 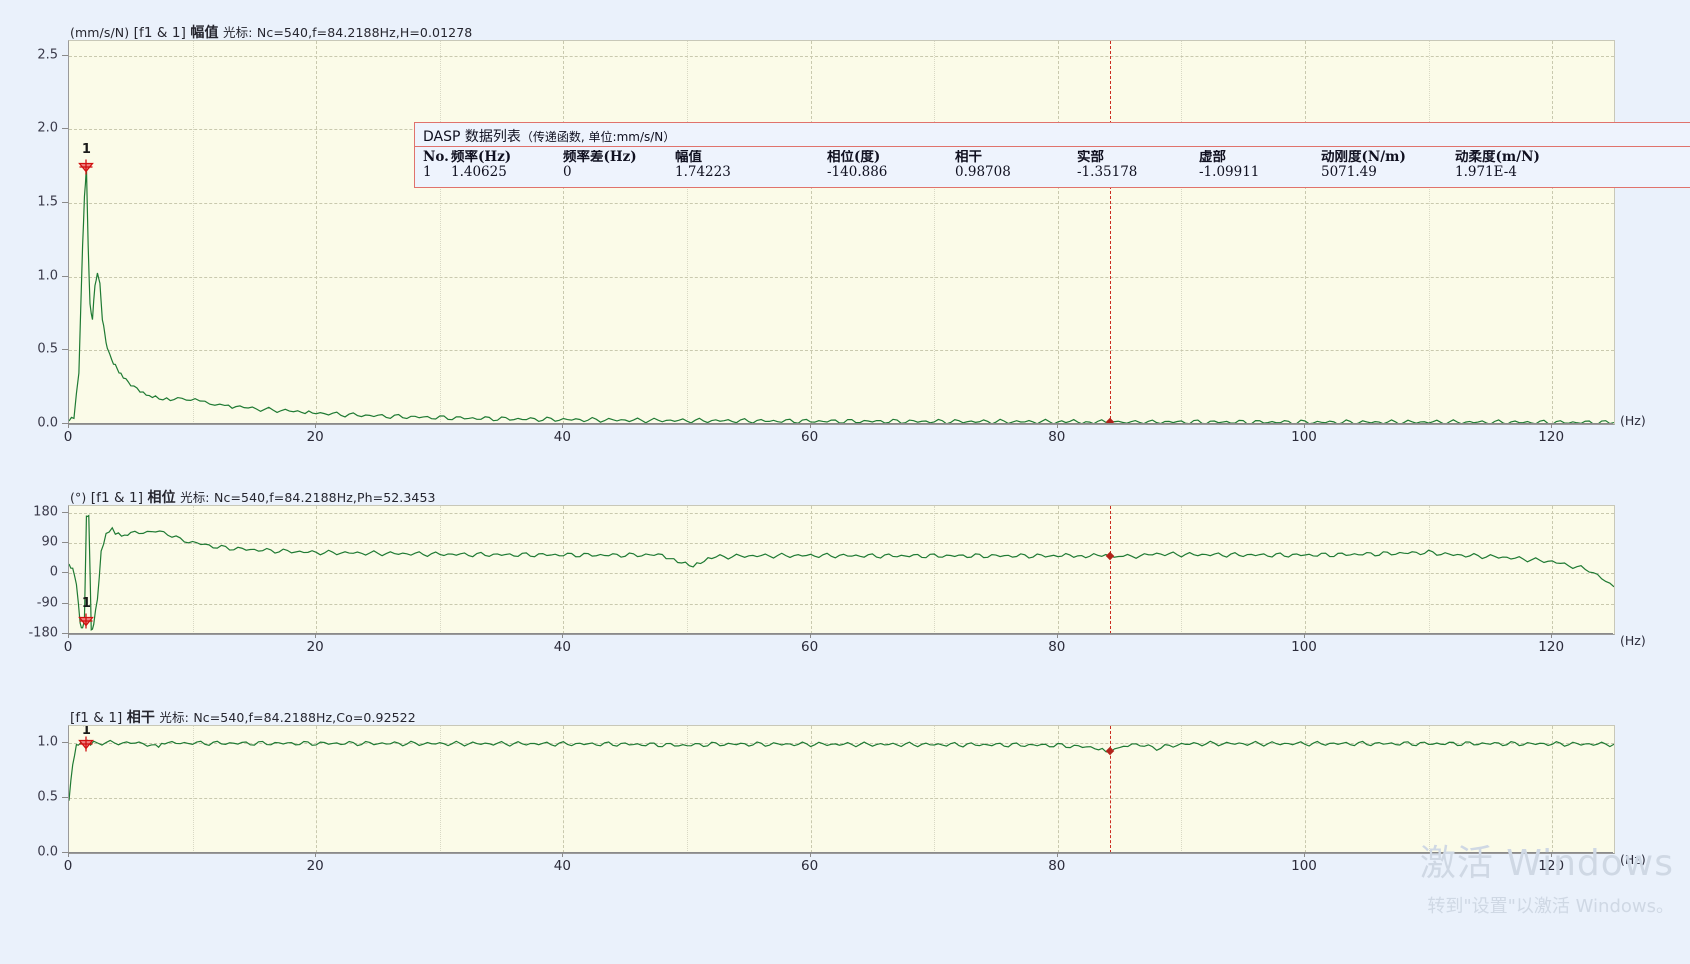 What do you see at coordinates (436, 157) in the screenshot?
I see `table-column-header: No.` at bounding box center [436, 157].